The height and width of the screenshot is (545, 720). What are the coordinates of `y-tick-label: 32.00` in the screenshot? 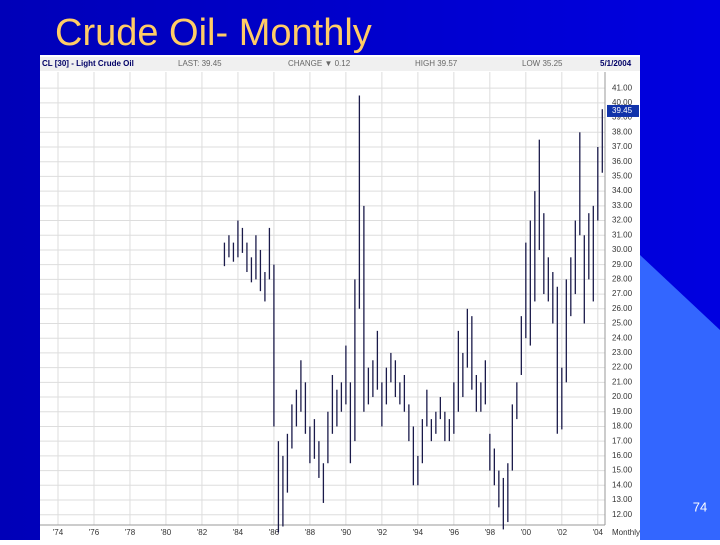 It's located at (622, 220).